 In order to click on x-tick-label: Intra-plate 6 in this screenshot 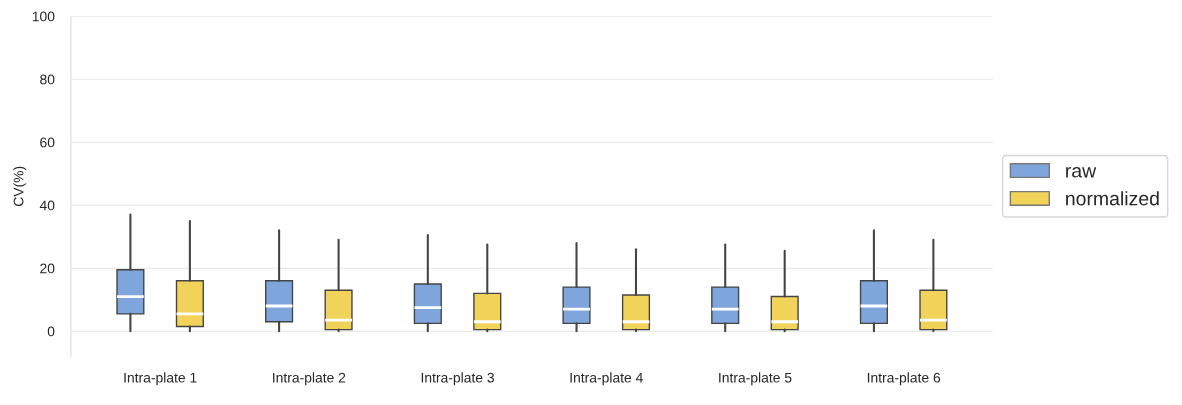, I will do `click(904, 379)`.